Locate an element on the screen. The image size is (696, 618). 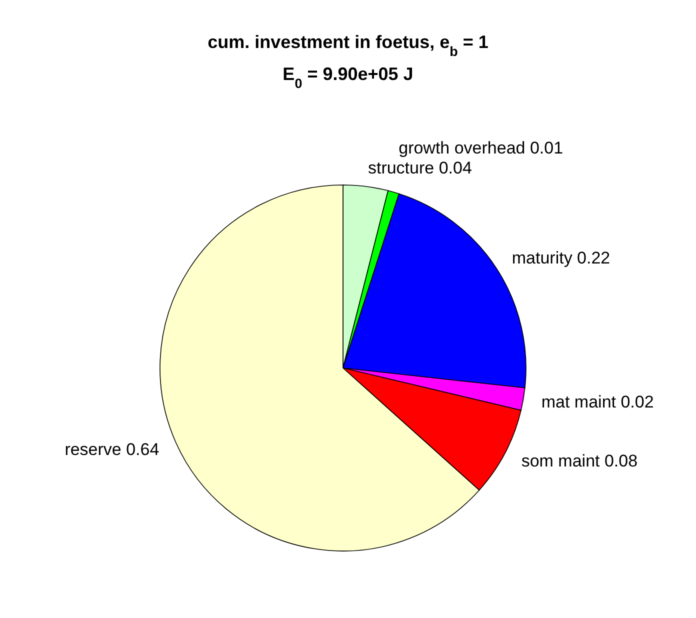
chart-subtitle: E$_{0}$ = 9.90e+05 J is located at coordinates (348, 77).